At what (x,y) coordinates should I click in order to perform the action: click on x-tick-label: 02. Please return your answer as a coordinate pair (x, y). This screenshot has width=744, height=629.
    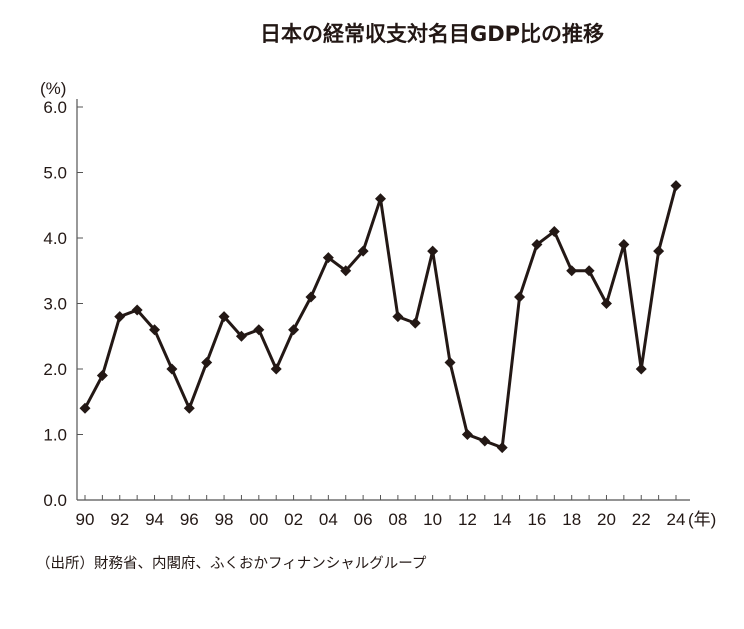
    Looking at the image, I should click on (293, 519).